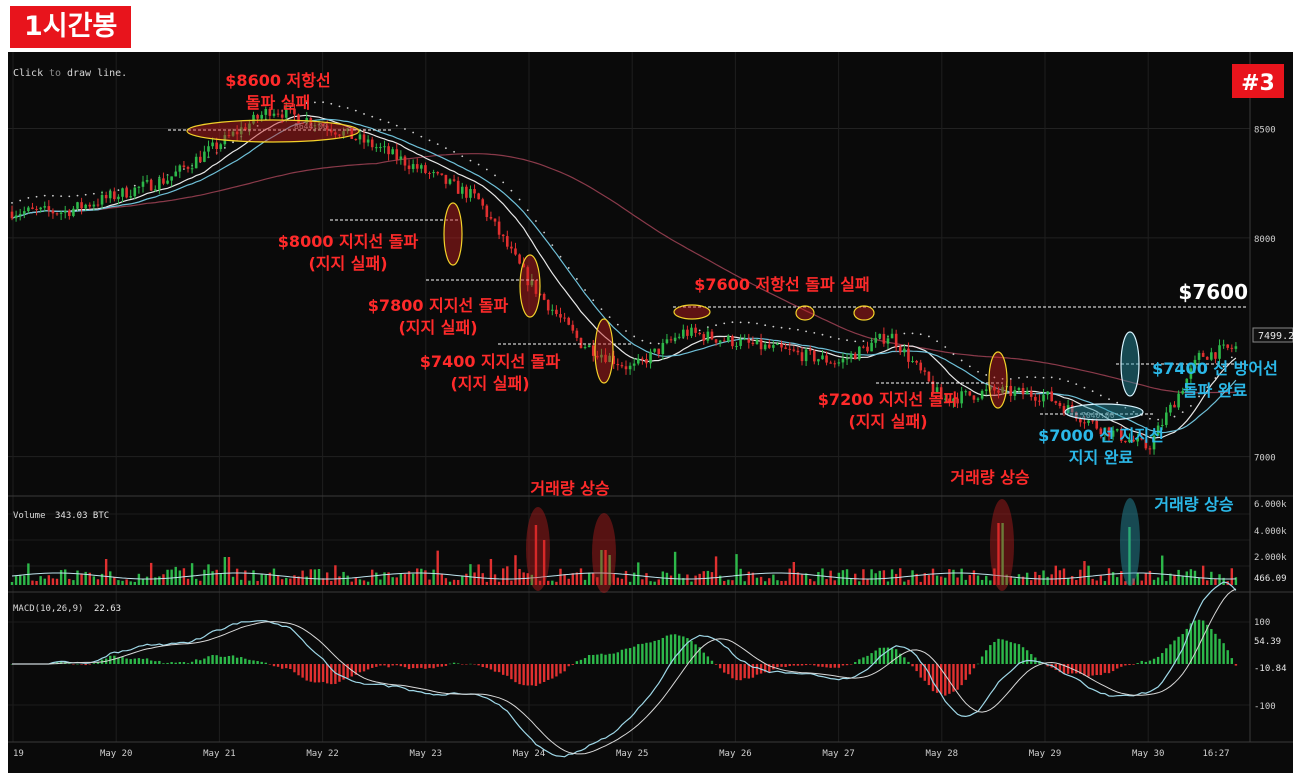 Image resolution: width=1306 pixels, height=773 pixels. I want to click on highlight-7600-b, so click(805, 313).